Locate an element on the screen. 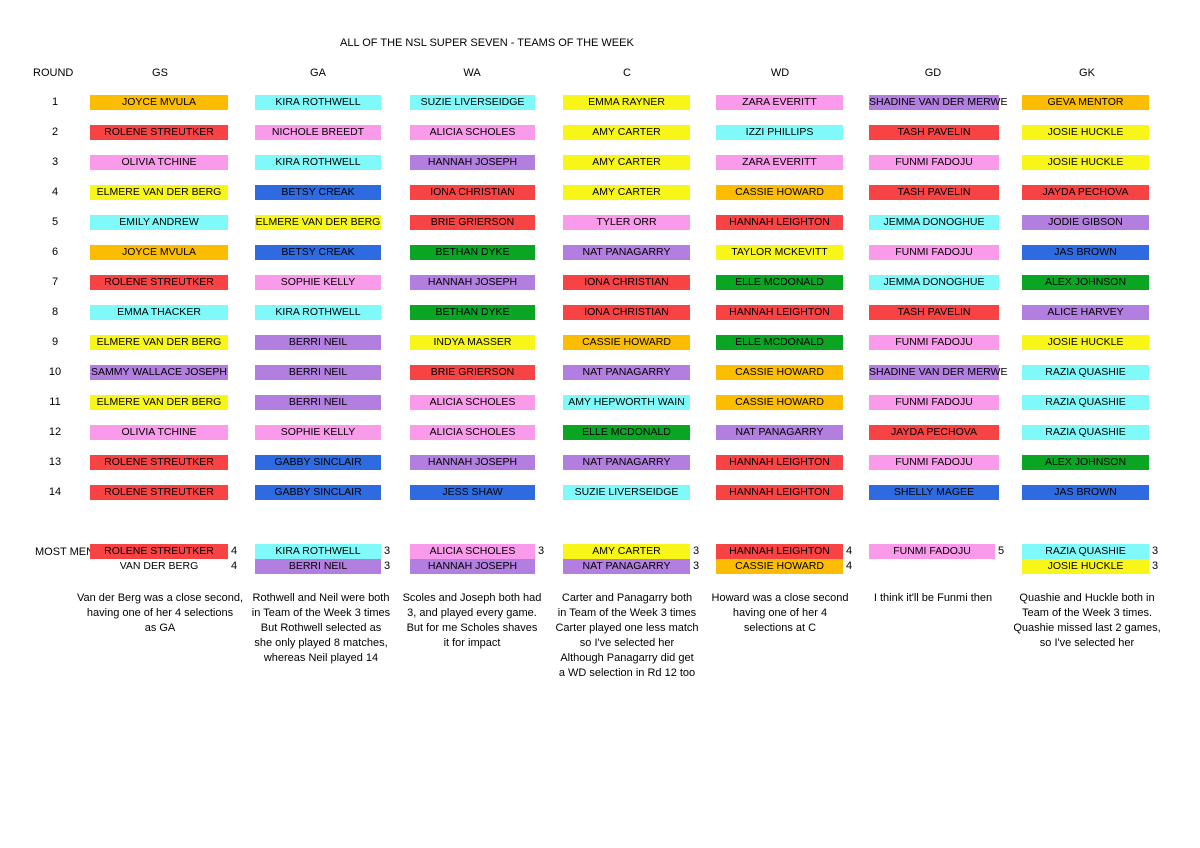 Image resolution: width=1200 pixels, height=848 pixels. most-mentions-player-ga: KIRA ROTHWELL is located at coordinates (318, 551).